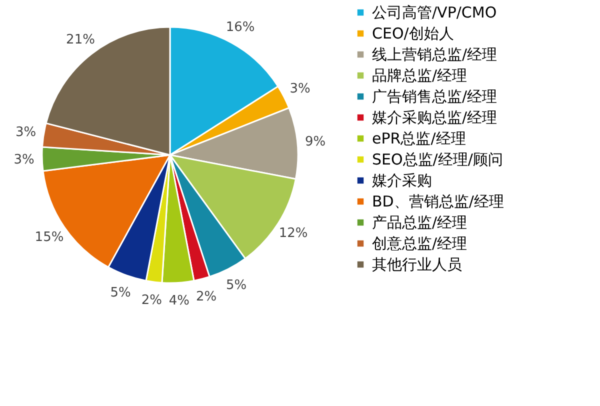 The width and height of the screenshot is (600, 406). What do you see at coordinates (402, 181) in the screenshot?
I see `legend-label: 媒介采购` at bounding box center [402, 181].